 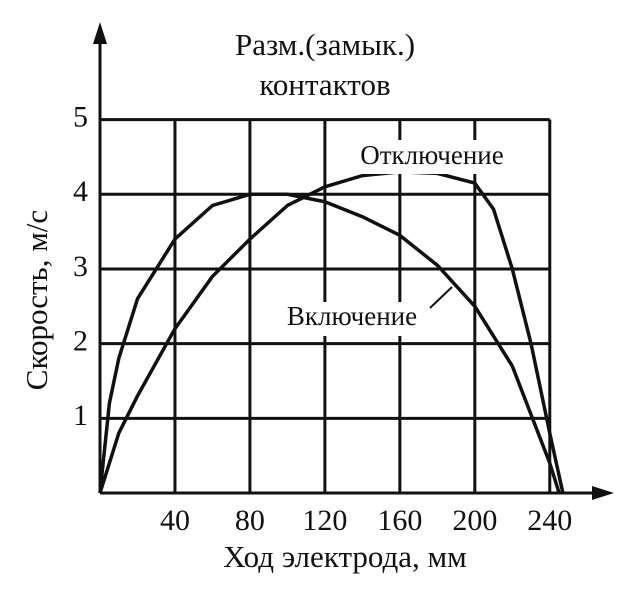 What do you see at coordinates (441, 297) in the screenshot?
I see `leader-line` at bounding box center [441, 297].